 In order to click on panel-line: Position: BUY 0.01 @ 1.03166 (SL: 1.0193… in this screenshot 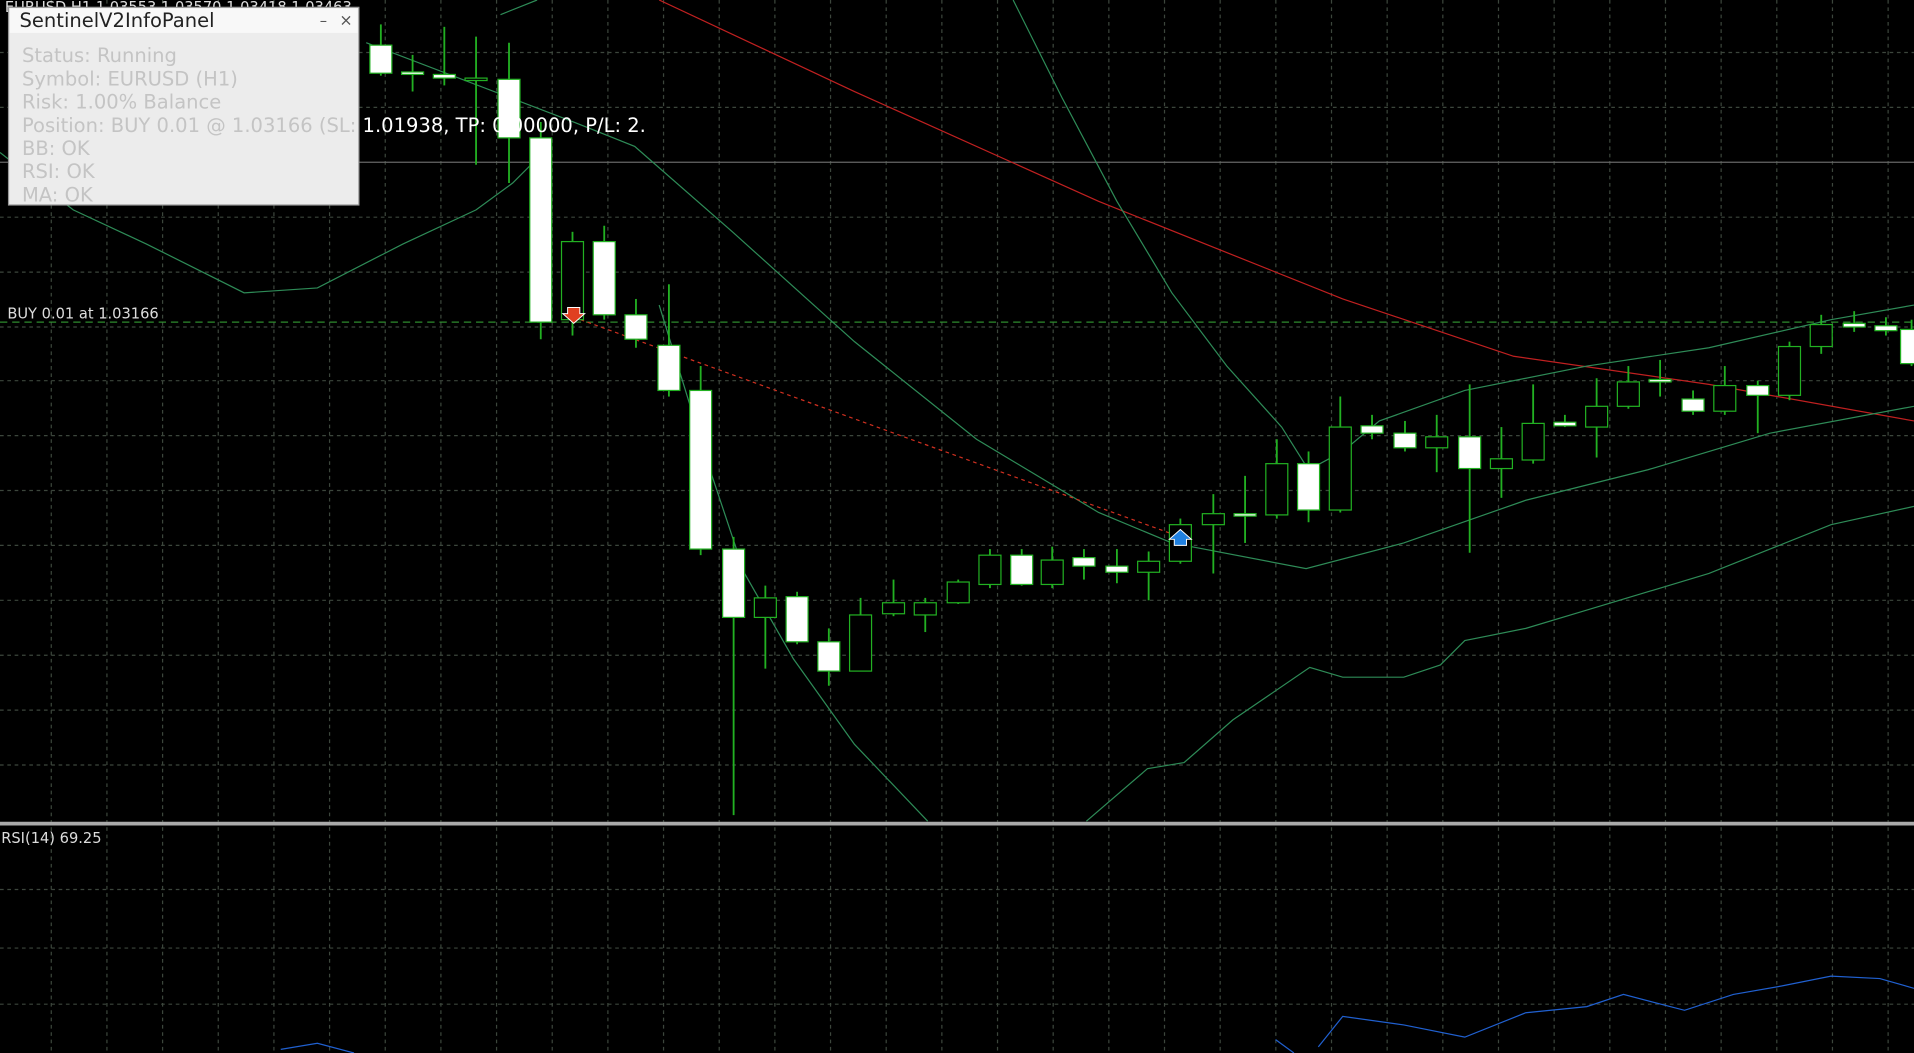, I will do `click(334, 125)`.